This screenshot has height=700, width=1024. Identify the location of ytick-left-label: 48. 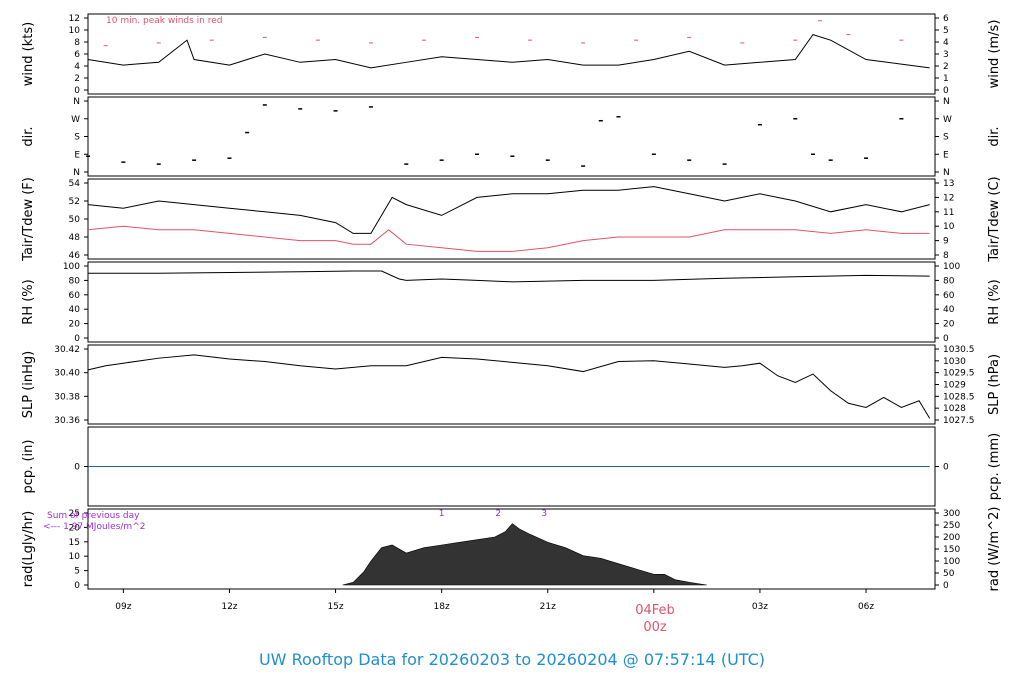
(75, 238).